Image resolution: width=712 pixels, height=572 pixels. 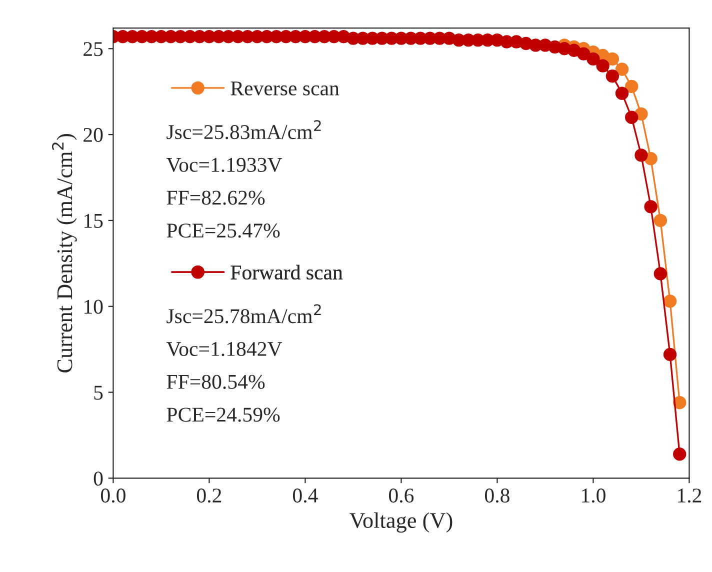 I want to click on x-tick-label: 0.8, so click(x=497, y=495).